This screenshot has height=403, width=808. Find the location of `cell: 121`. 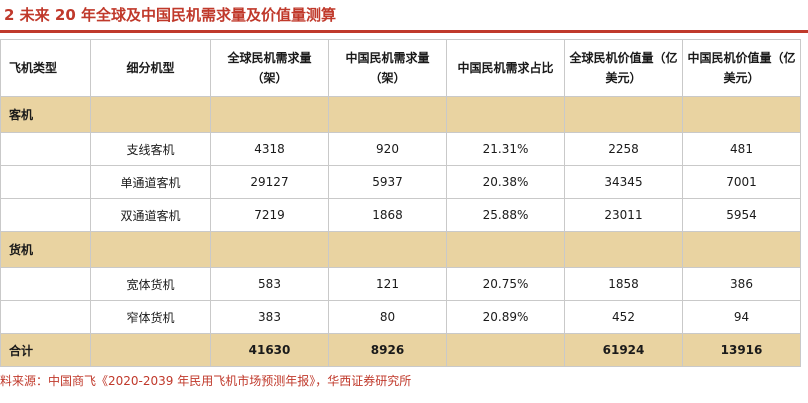

cell: 121 is located at coordinates (387, 284).